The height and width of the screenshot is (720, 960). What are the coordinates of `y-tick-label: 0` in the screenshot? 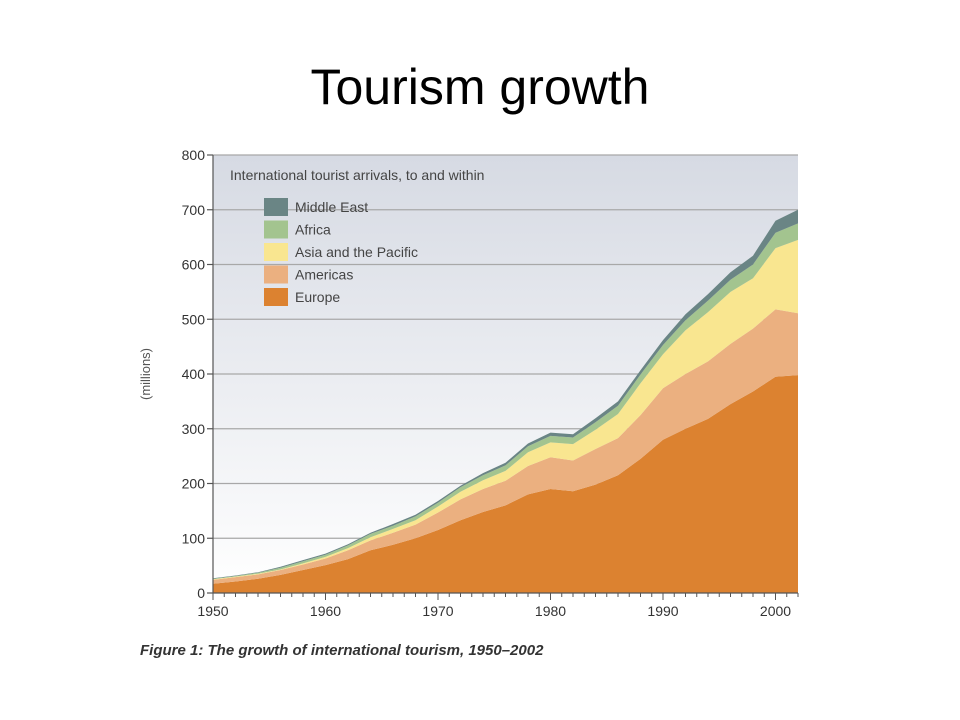 It's located at (201, 593).